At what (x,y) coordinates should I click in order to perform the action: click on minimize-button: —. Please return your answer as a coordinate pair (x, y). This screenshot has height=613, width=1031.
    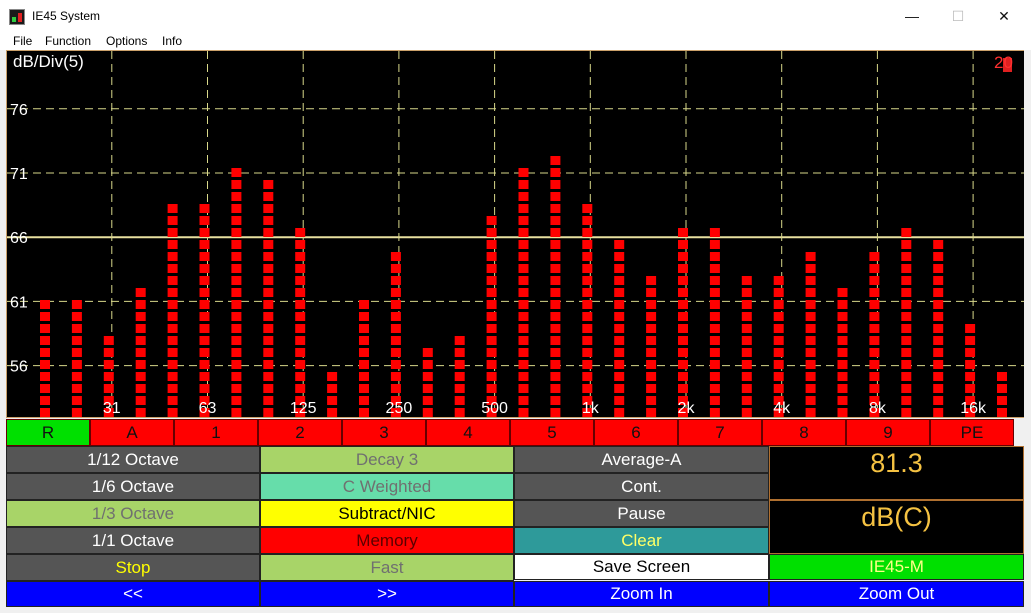
    Looking at the image, I should click on (912, 16).